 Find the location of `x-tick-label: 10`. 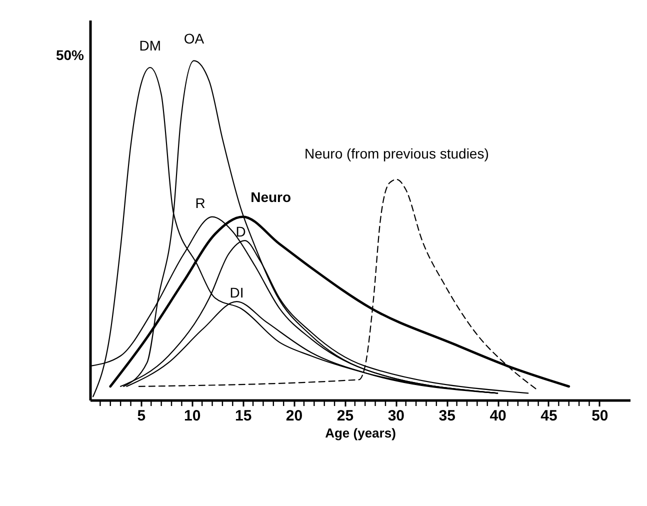

x-tick-label: 10 is located at coordinates (192, 416).